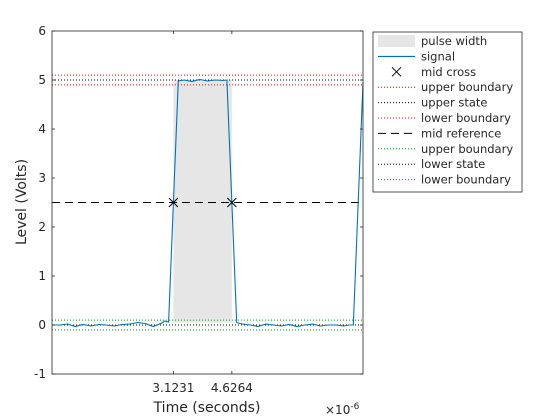 This screenshot has height=420, width=560. What do you see at coordinates (42, 31) in the screenshot?
I see `y-tick-label-7: 6` at bounding box center [42, 31].